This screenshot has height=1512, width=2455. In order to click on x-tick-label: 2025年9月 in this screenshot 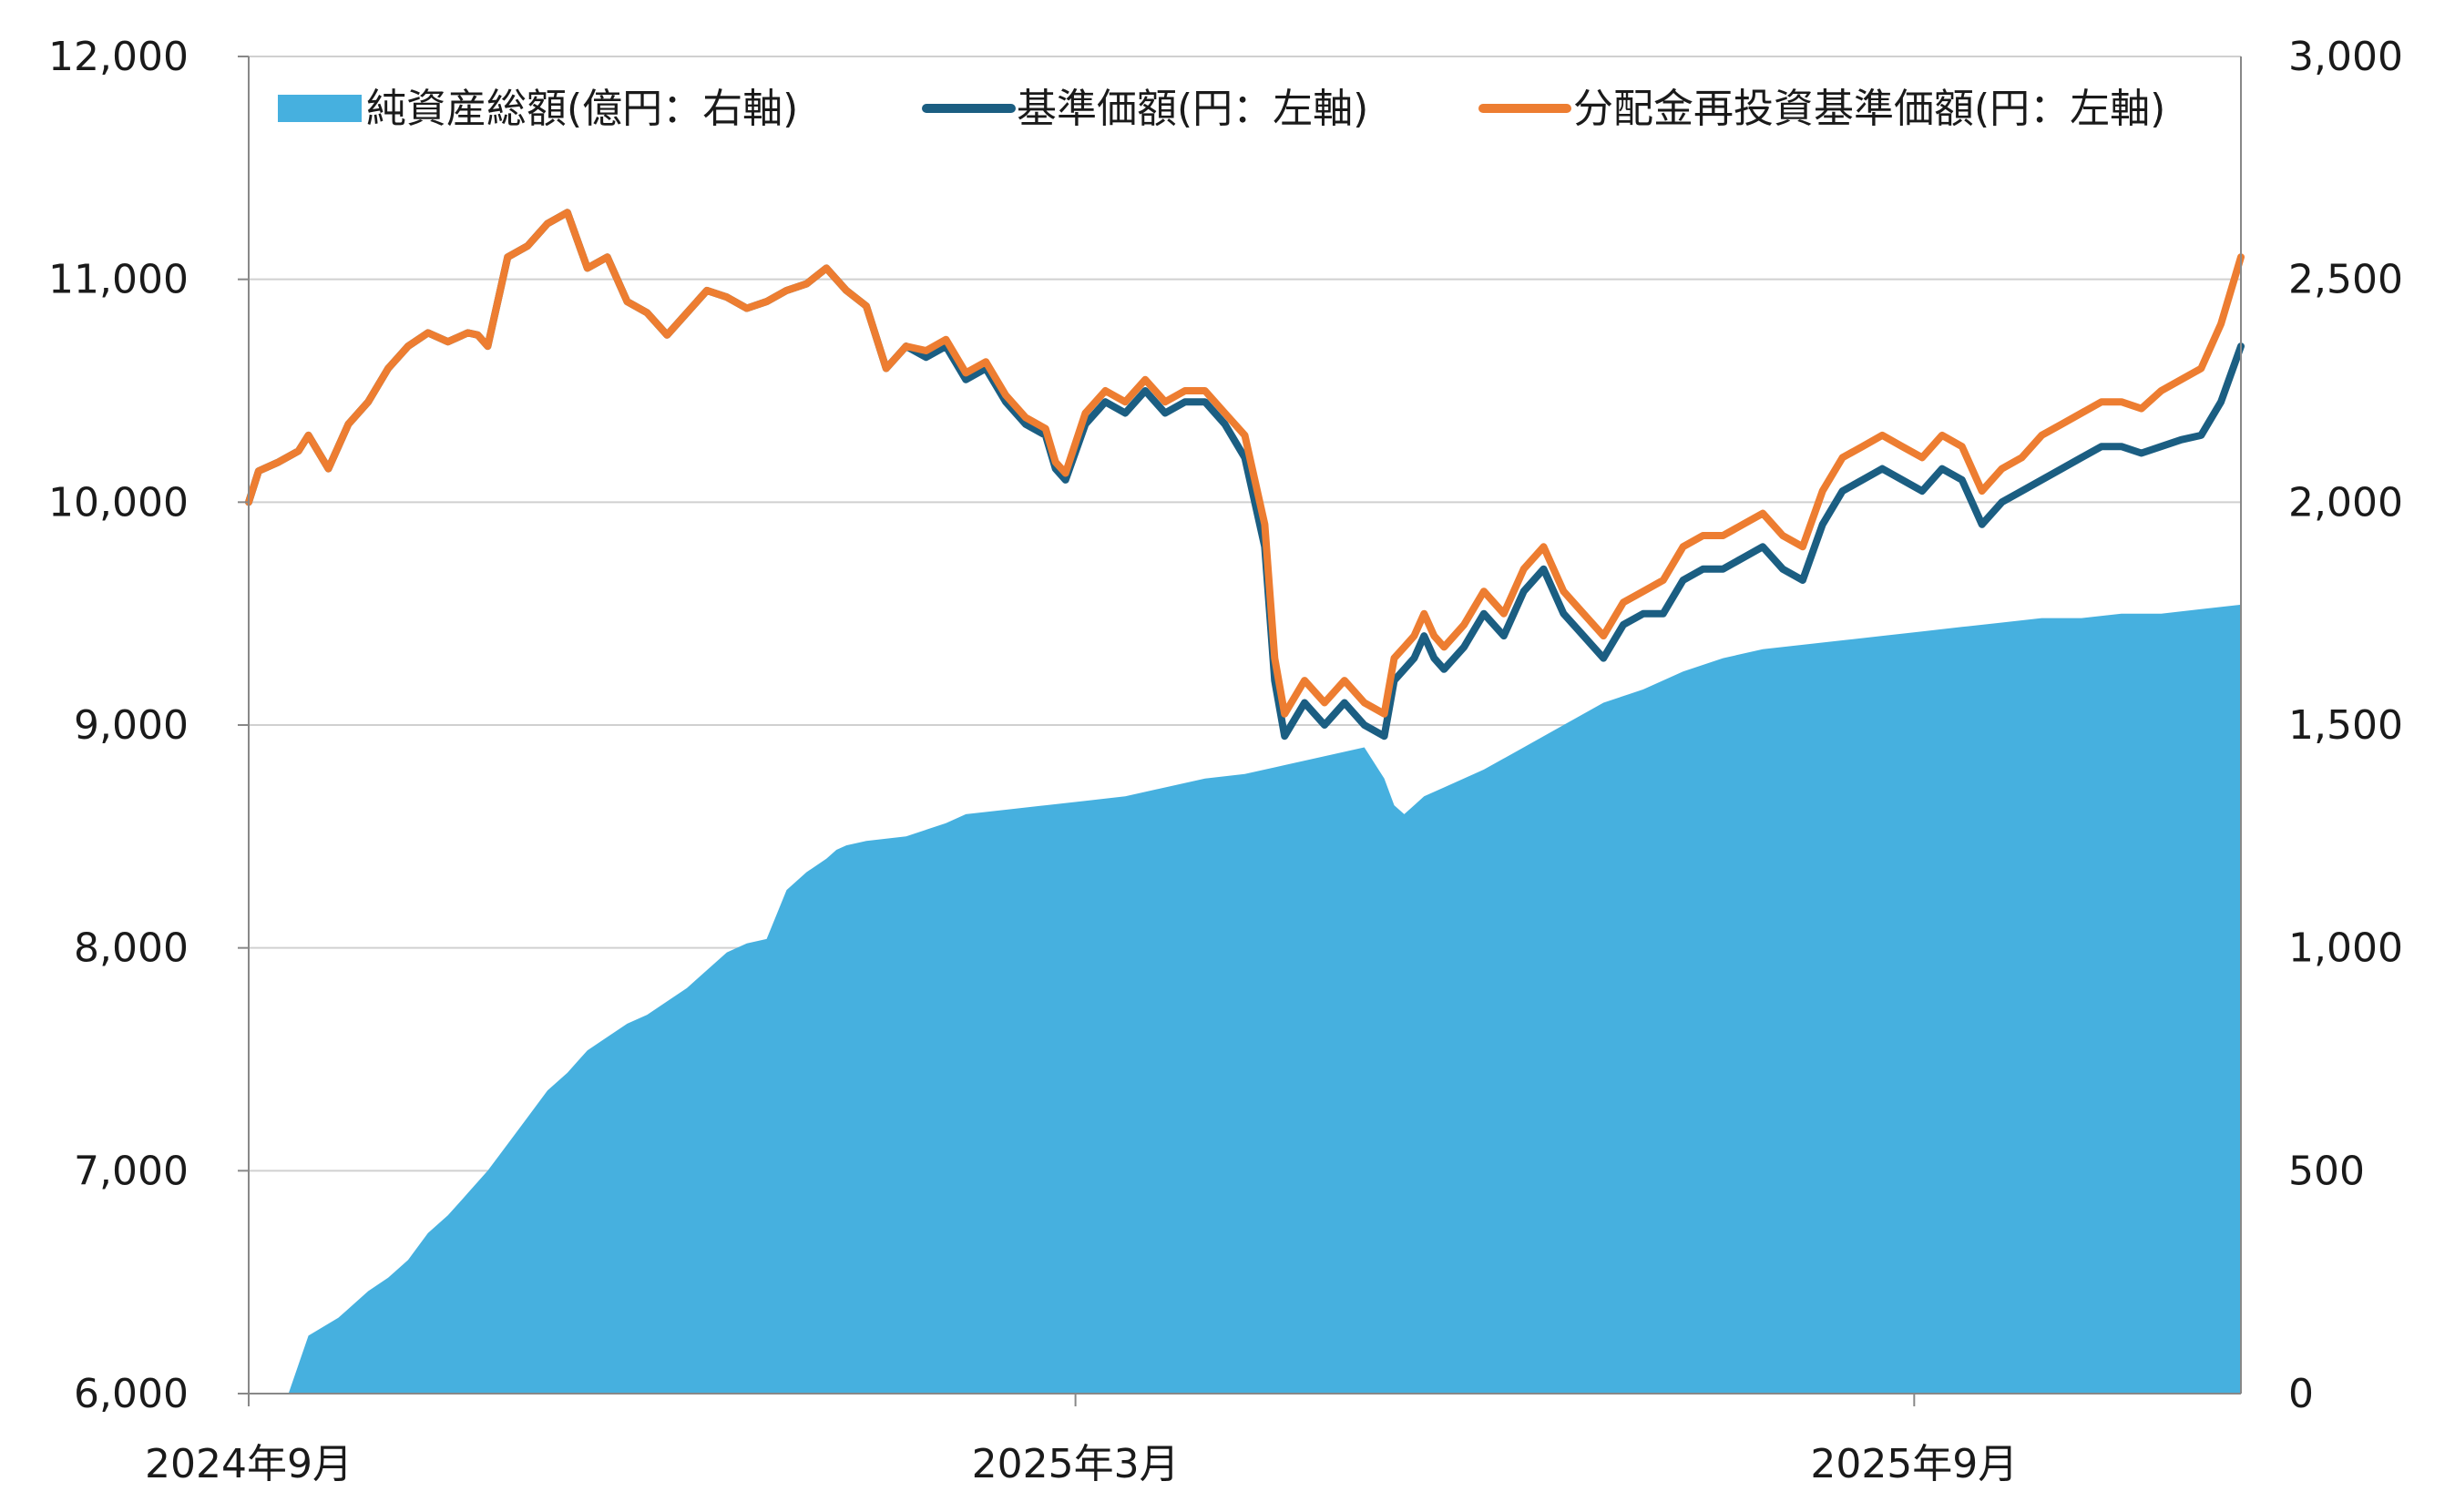, I will do `click(1914, 1464)`.